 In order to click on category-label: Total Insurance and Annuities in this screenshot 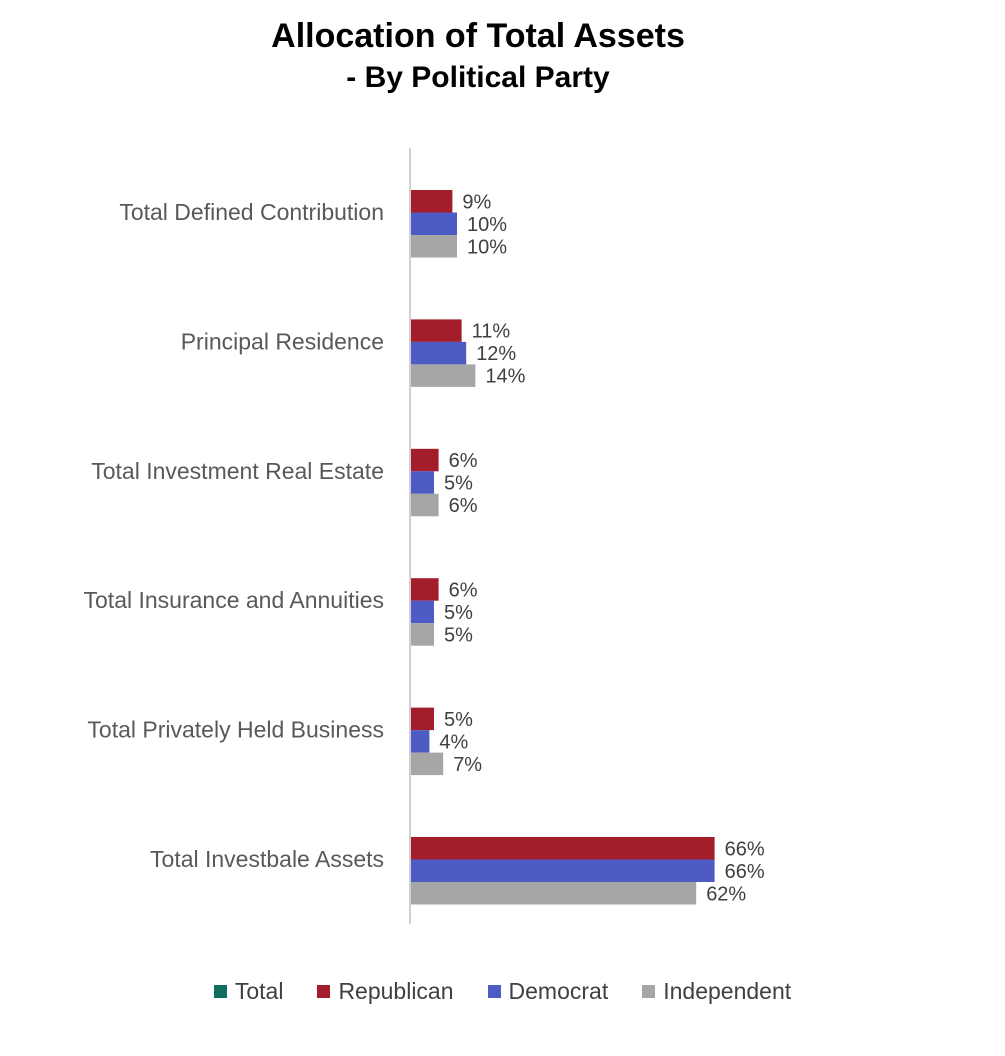, I will do `click(234, 600)`.